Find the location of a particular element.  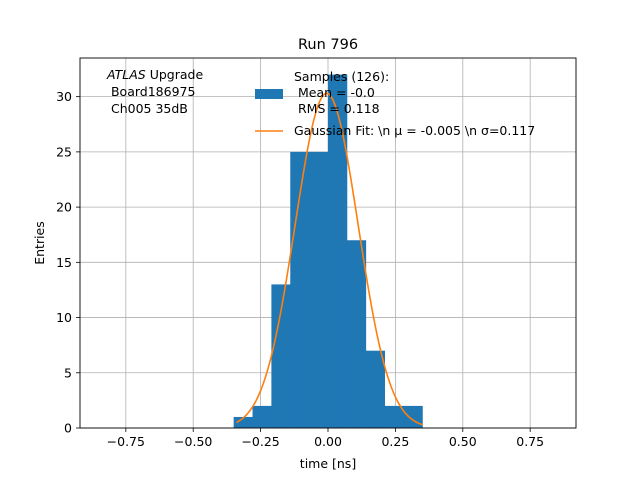

y-tick-label: 20 is located at coordinates (64, 207).